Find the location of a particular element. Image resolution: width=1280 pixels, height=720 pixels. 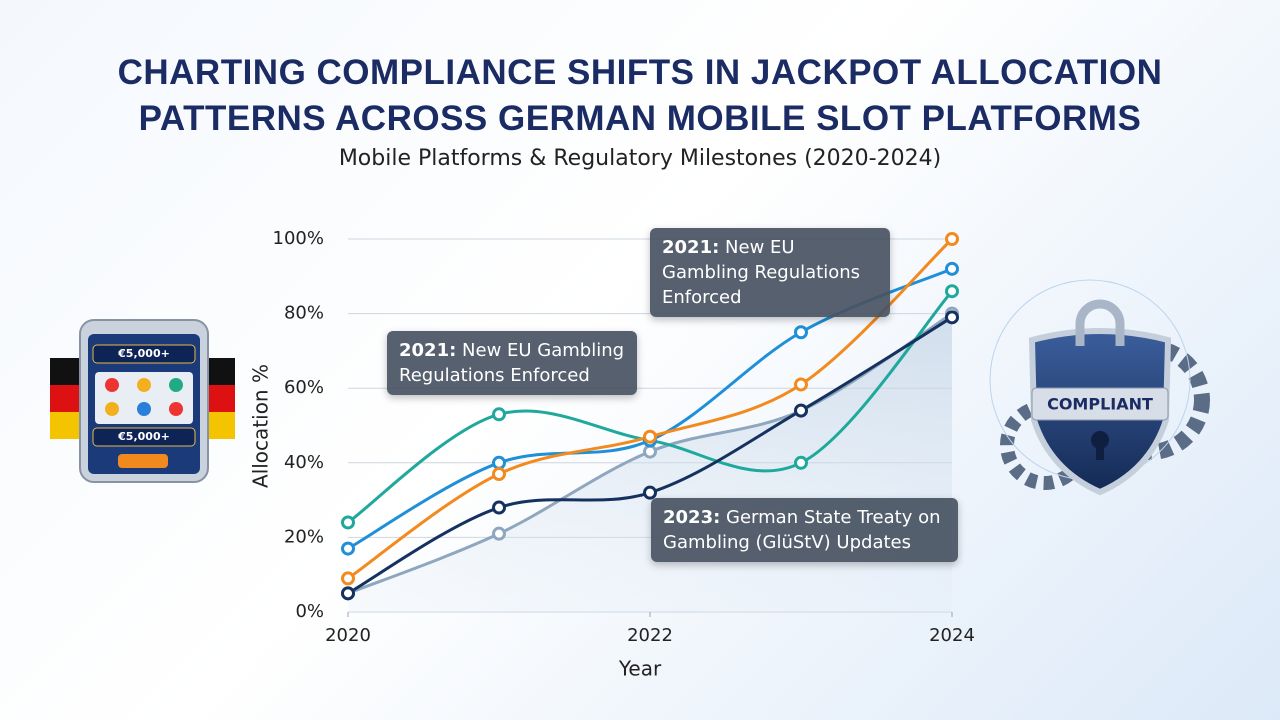

annotation-year: 2023: is located at coordinates (692, 517).